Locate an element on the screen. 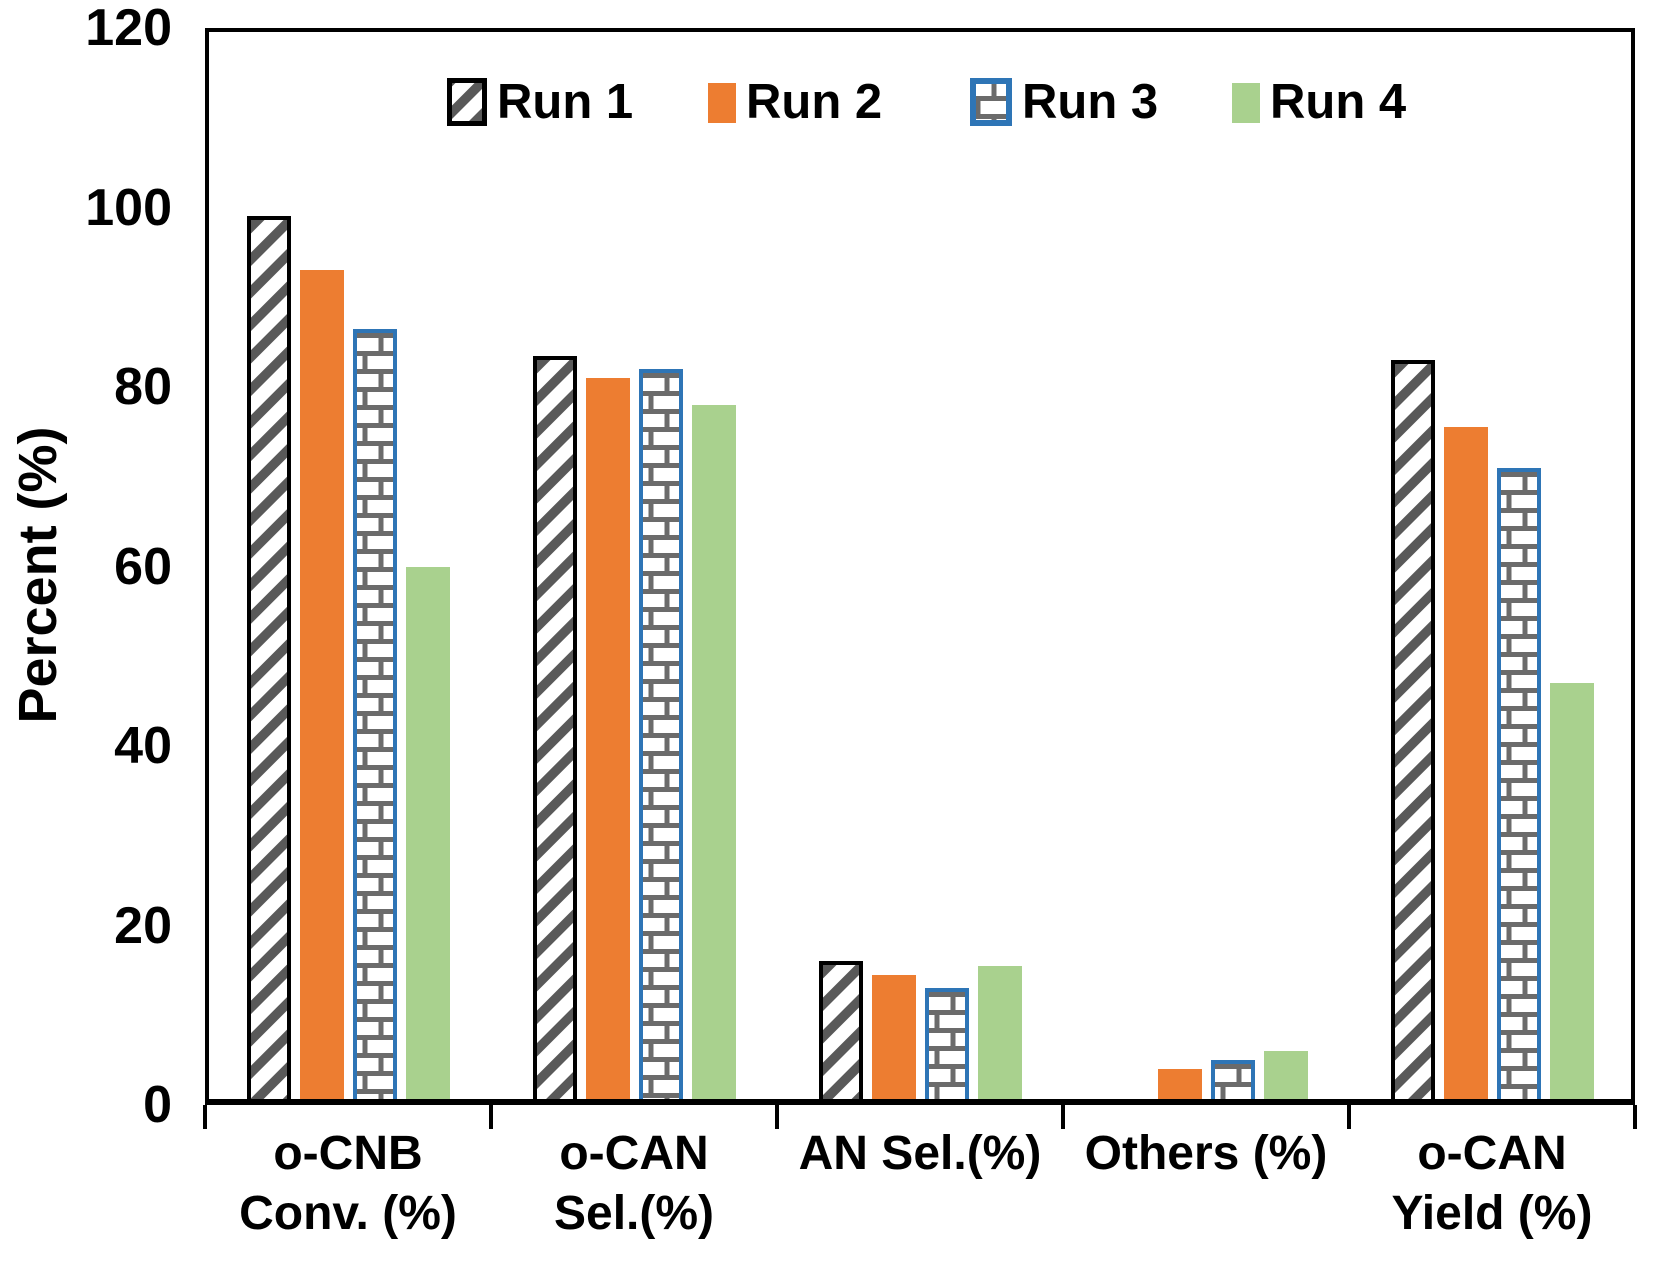  y-tick-label-120: 120 is located at coordinates (128, 28).